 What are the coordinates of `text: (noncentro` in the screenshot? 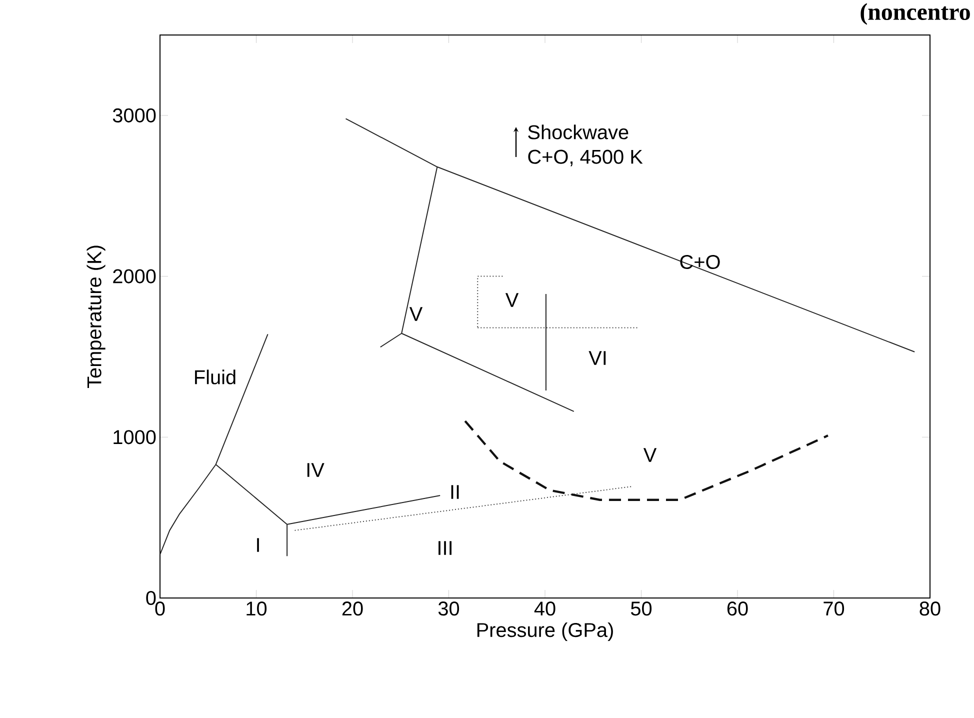 It's located at (915, 14).